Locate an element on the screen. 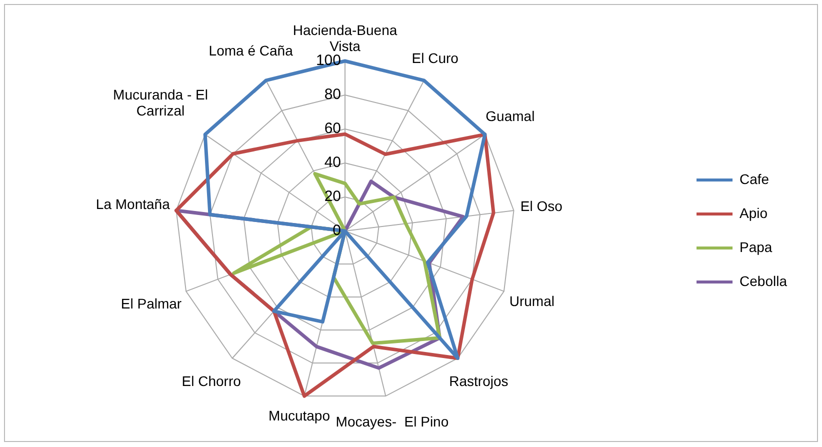 The height and width of the screenshot is (447, 822). spoke-label: Guamal is located at coordinates (510, 116).